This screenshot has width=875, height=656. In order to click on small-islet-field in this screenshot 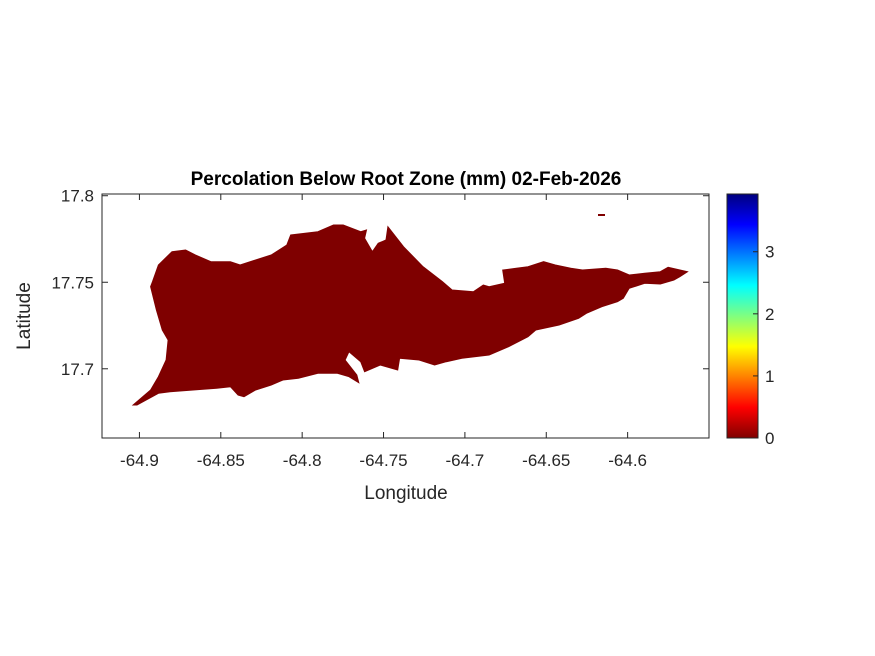, I will do `click(601, 215)`.